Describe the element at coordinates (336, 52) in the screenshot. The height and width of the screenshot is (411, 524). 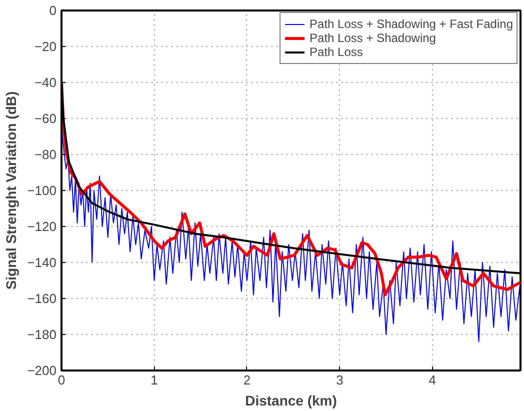
I see `legend-label: Path Loss` at that location.